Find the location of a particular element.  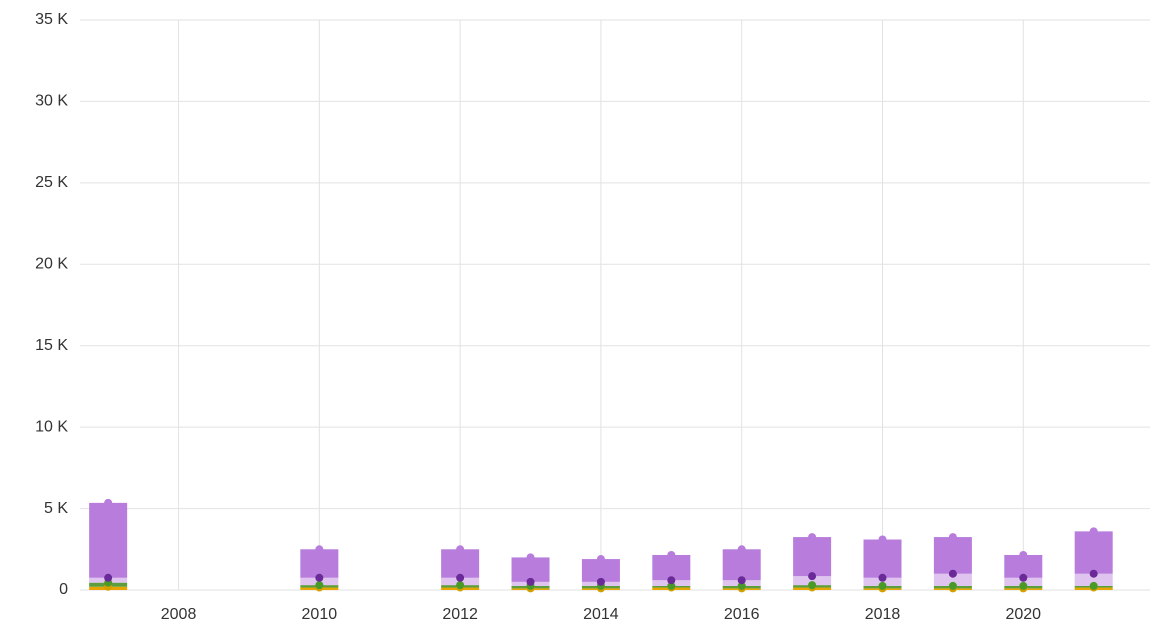

x-tick-label: 2014 is located at coordinates (601, 614).